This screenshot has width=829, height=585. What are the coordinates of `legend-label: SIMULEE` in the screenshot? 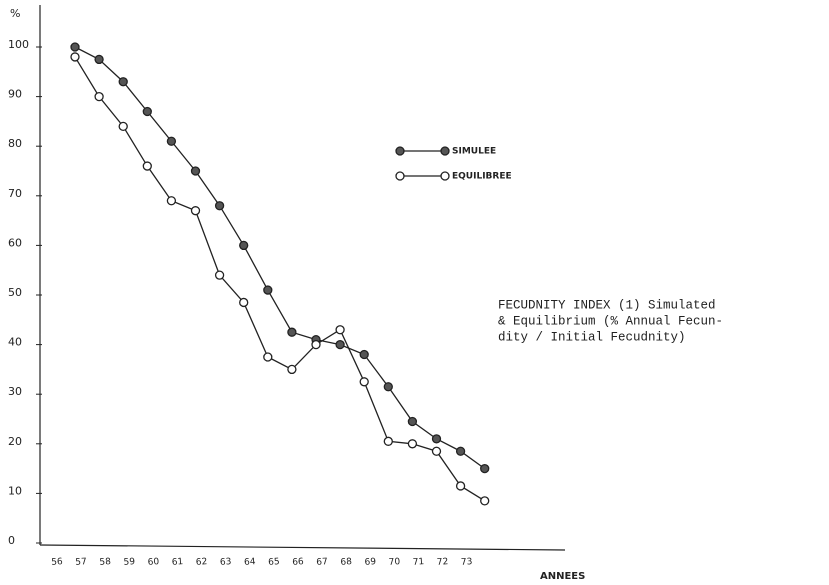 It's located at (474, 152).